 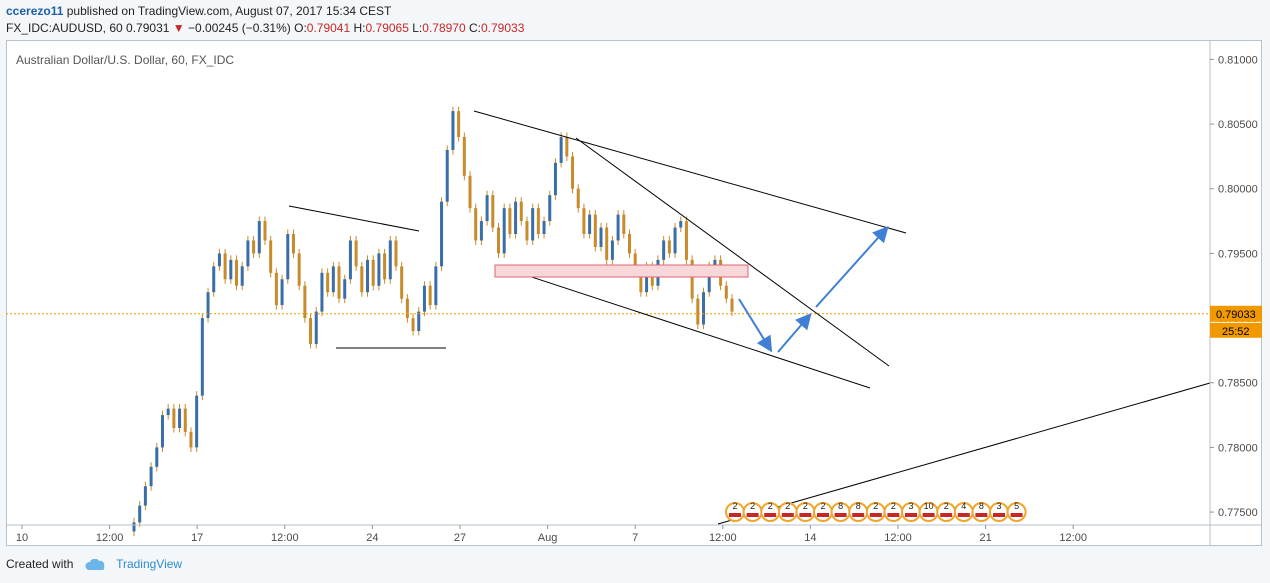 I want to click on time-tick-label: 14, so click(x=810, y=538).